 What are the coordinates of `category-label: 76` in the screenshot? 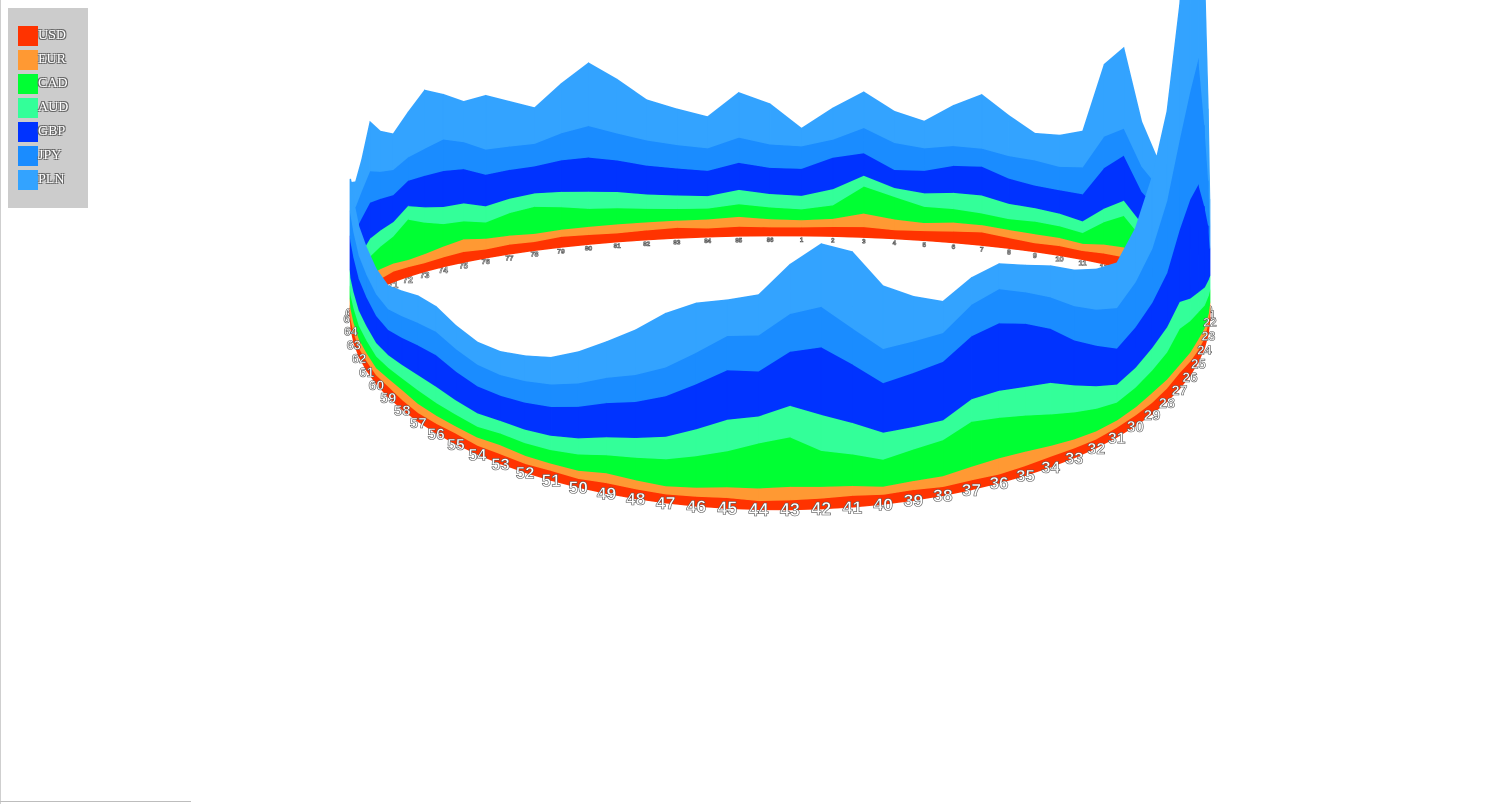 It's located at (486, 261).